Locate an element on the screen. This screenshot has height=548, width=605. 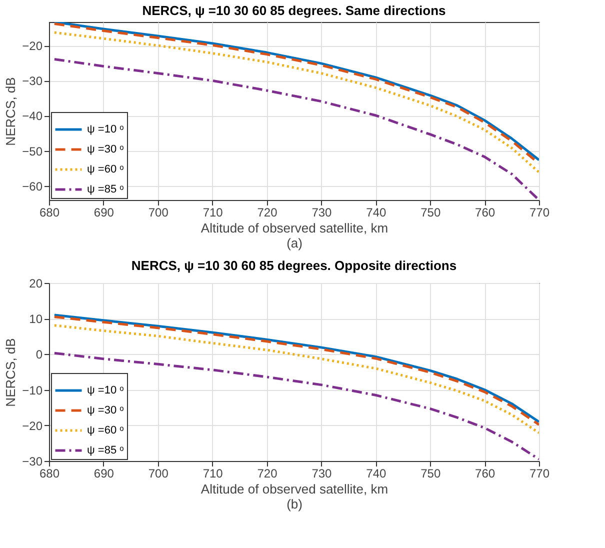
chart-title: NERCS, ψ =10 30 60 85 degrees. Opposite directions is located at coordinates (294, 265).